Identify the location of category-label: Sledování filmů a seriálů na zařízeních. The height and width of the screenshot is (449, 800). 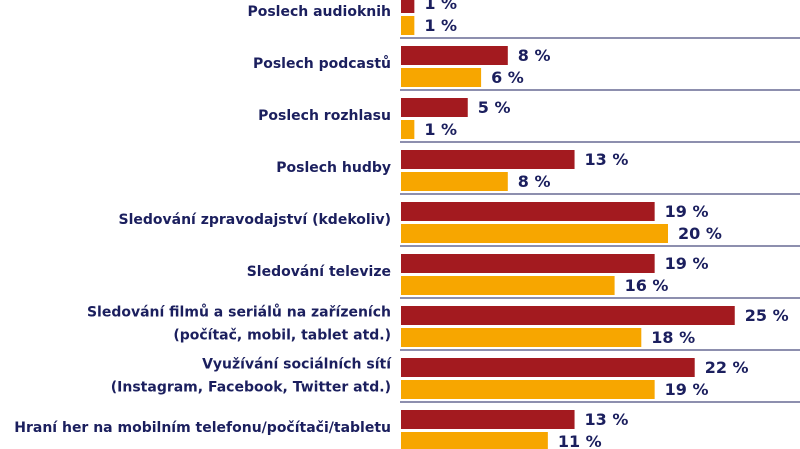
(239, 312).